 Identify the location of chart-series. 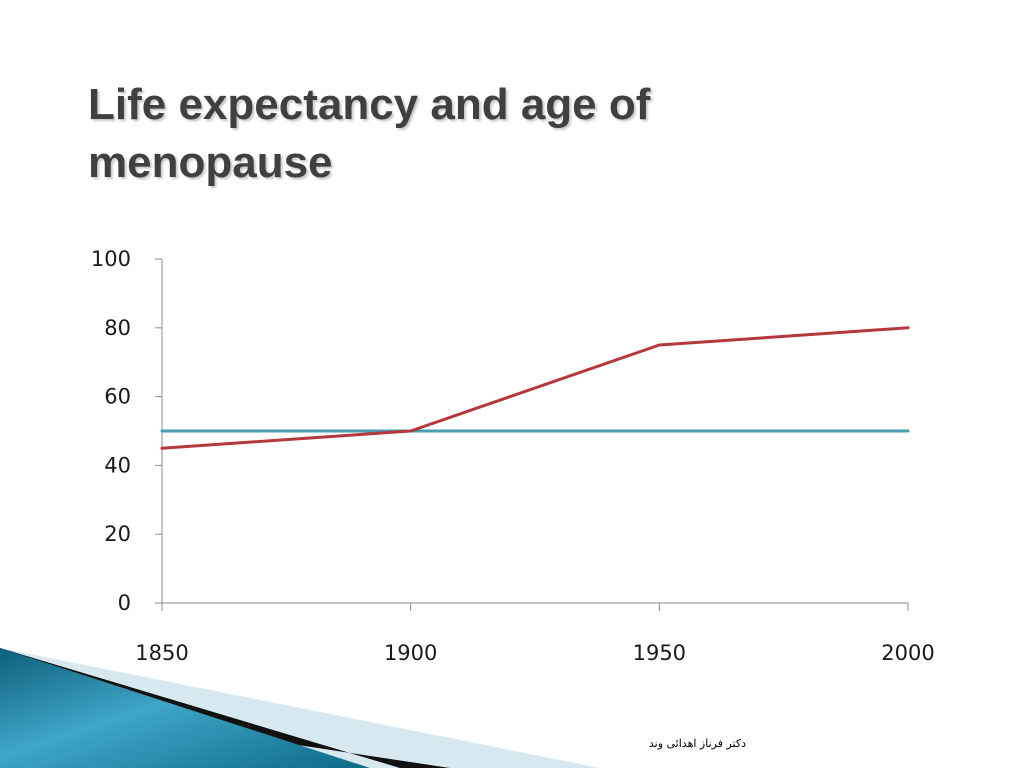
(535, 388).